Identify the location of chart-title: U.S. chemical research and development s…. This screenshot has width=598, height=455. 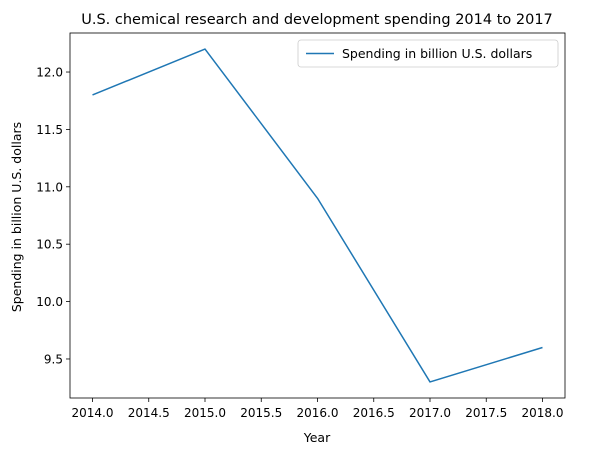
(317, 20).